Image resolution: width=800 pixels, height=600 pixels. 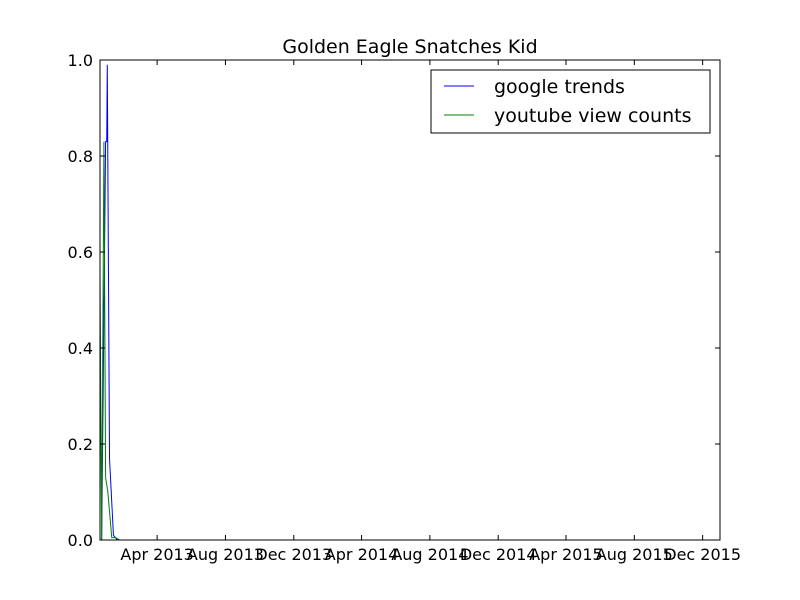 What do you see at coordinates (80, 156) in the screenshot?
I see `y-tick-label: 0.8` at bounding box center [80, 156].